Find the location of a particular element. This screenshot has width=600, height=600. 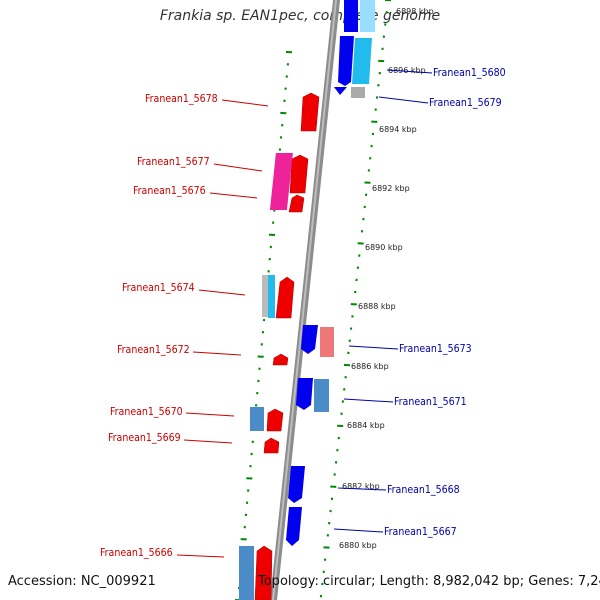

kbp-label: 6884 kbp is located at coordinates (366, 425).